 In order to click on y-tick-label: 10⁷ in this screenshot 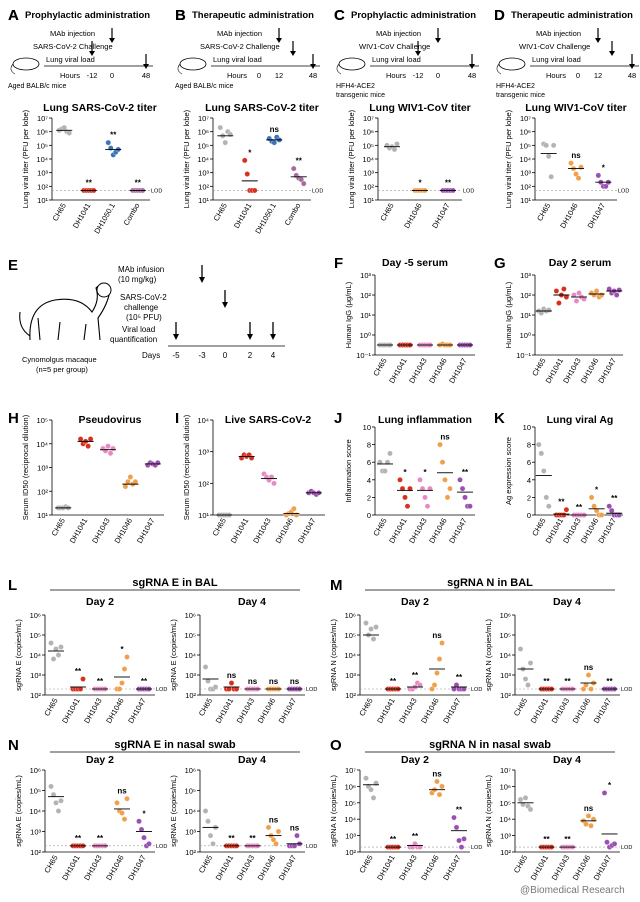, I will do `click(42, 118)`.